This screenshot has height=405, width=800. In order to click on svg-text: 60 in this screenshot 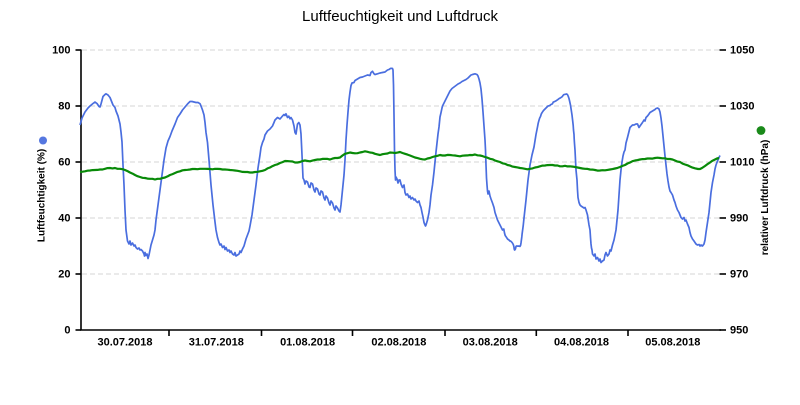, I will do `click(64, 163)`.